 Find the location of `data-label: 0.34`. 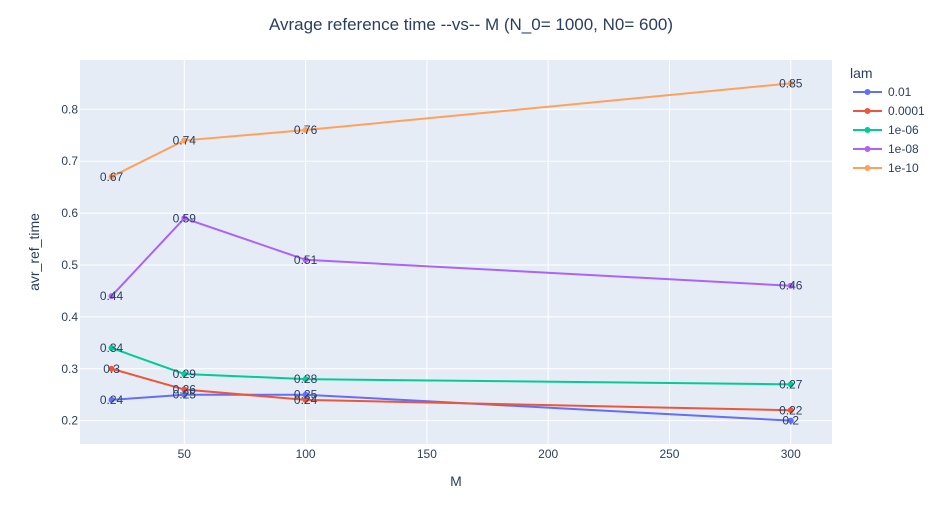

data-label: 0.34 is located at coordinates (112, 348).